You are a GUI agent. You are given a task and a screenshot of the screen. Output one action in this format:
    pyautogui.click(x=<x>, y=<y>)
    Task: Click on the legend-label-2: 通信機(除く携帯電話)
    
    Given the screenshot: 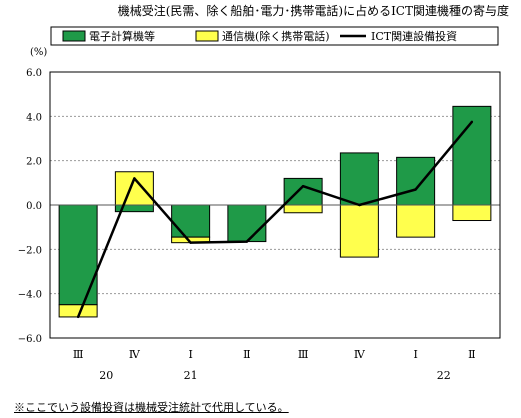 What is the action you would take?
    pyautogui.click(x=276, y=36)
    